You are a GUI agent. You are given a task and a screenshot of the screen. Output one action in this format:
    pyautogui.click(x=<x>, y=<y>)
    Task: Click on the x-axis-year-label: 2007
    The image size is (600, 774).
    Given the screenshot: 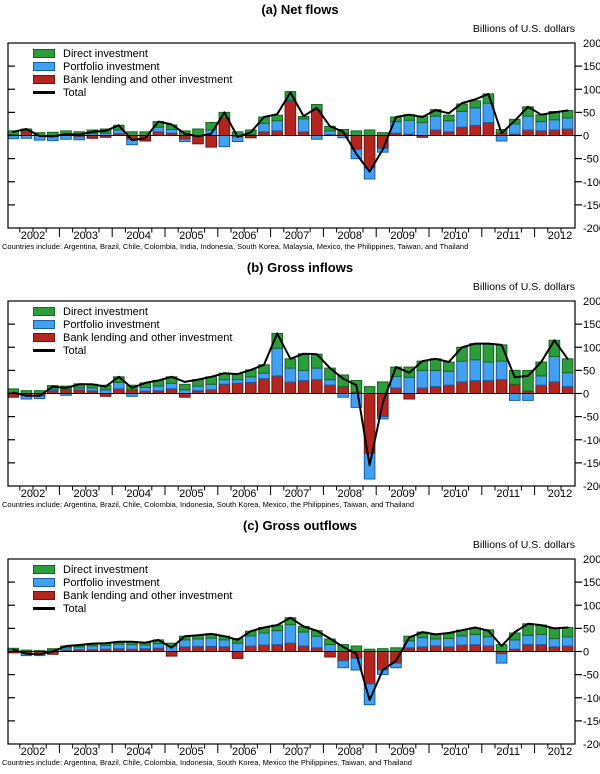 What is the action you would take?
    pyautogui.click(x=297, y=751)
    